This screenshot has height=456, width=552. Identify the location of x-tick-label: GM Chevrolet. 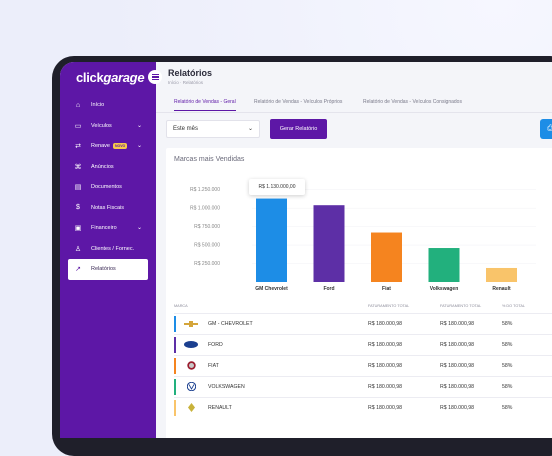
(271, 289).